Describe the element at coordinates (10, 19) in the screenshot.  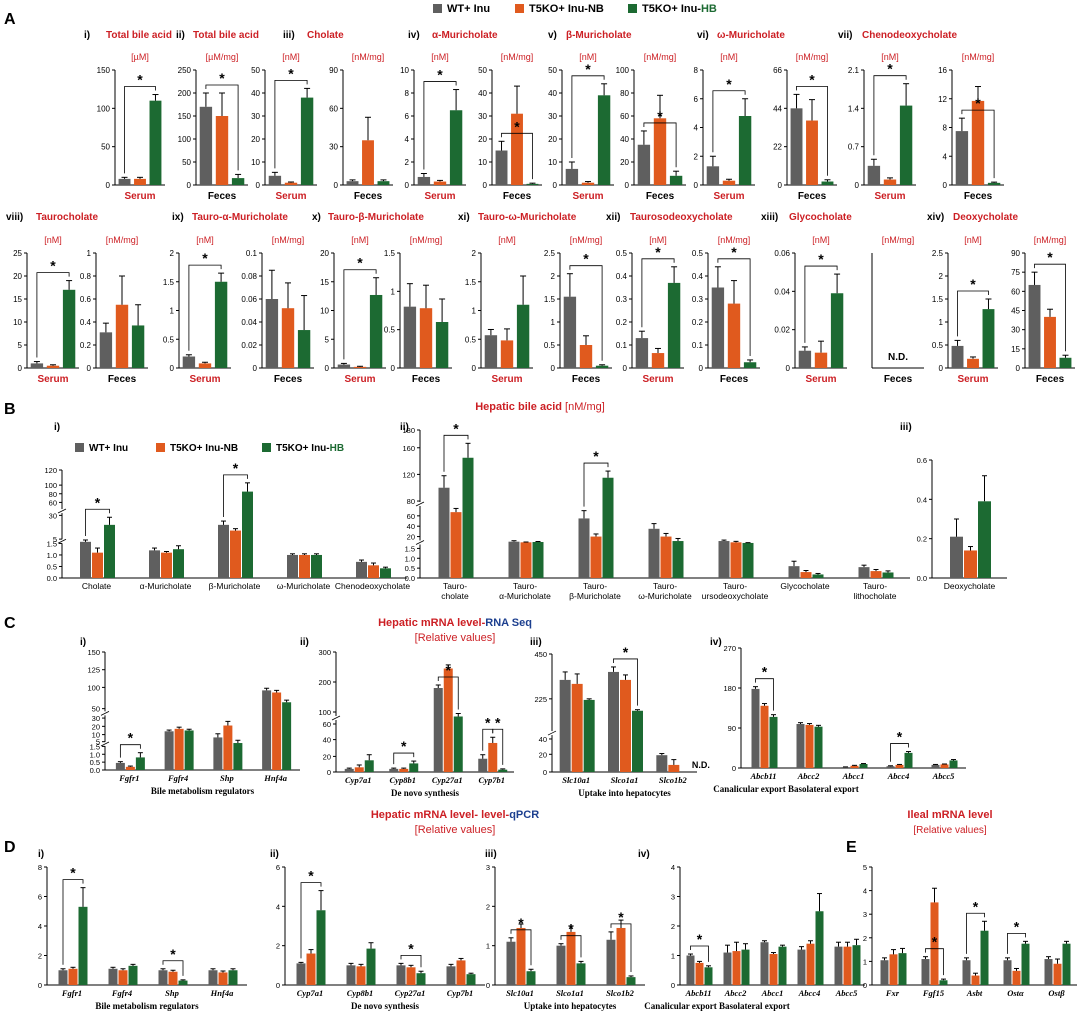
I see `section-label-a: A` at that location.